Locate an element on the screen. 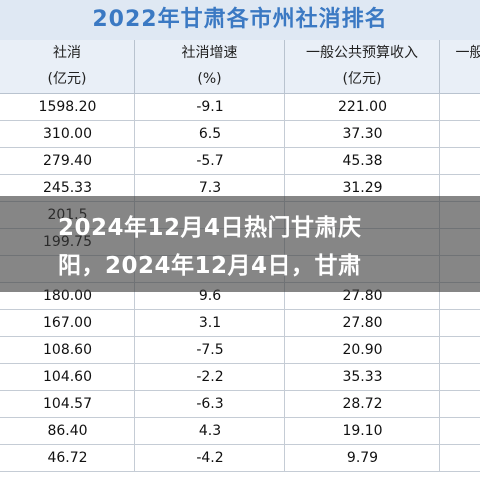 The width and height of the screenshot is (480, 480). overlay-headline: 阳，2024年12月4日，甘肃 is located at coordinates (210, 266).